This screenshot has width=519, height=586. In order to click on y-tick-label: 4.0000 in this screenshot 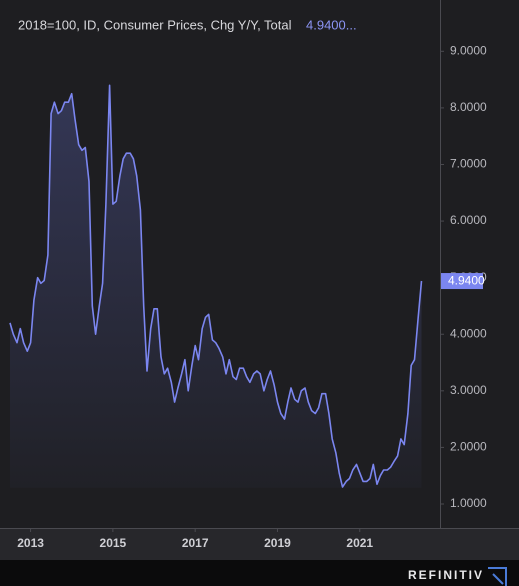, I will do `click(468, 333)`.